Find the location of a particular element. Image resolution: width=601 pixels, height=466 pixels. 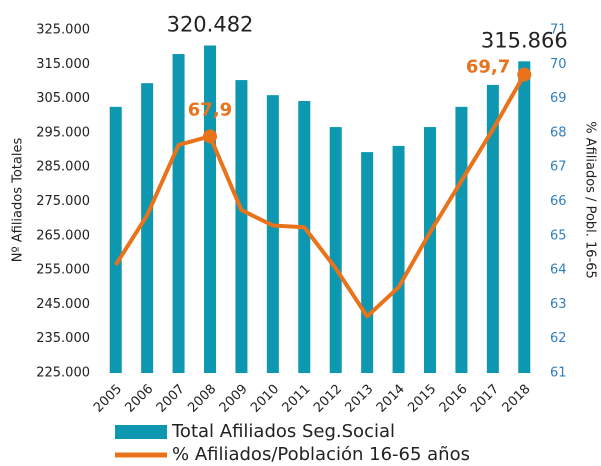

x-tick-label: 2009 is located at coordinates (234, 399).